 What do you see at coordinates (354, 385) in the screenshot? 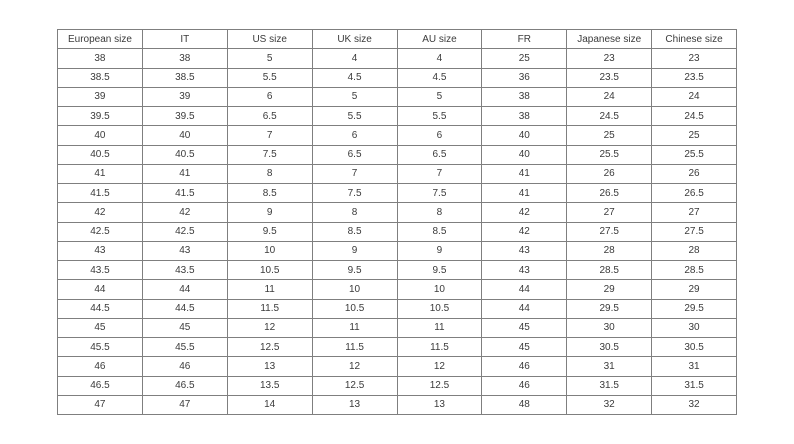
I see `table-cell: 12.5` at bounding box center [354, 385].